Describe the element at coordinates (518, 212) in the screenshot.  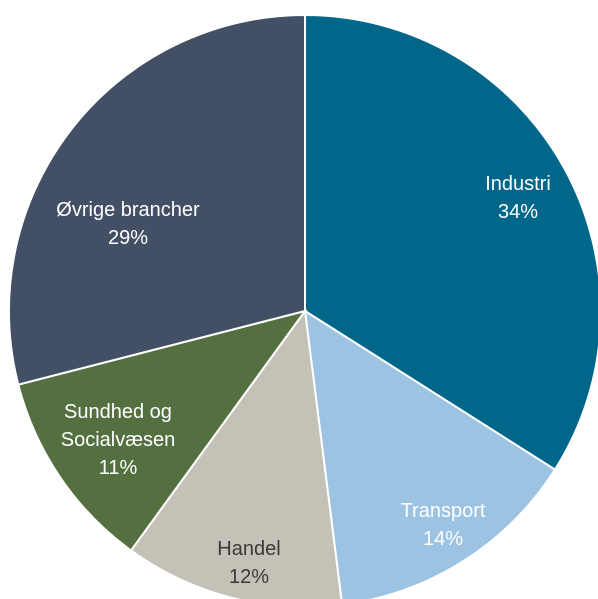
I see `pie-label-value: 34%` at that location.